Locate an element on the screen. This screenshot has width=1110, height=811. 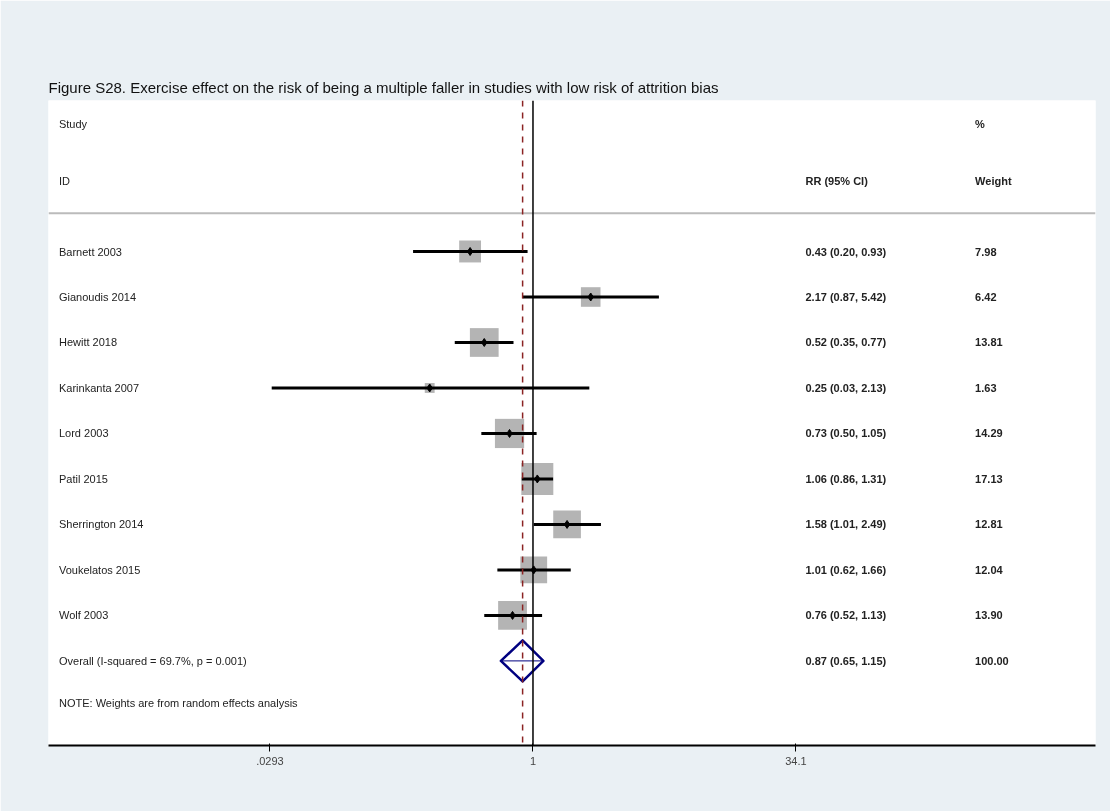
annotation: 1.58 (1.01, 2.49) is located at coordinates (846, 524).